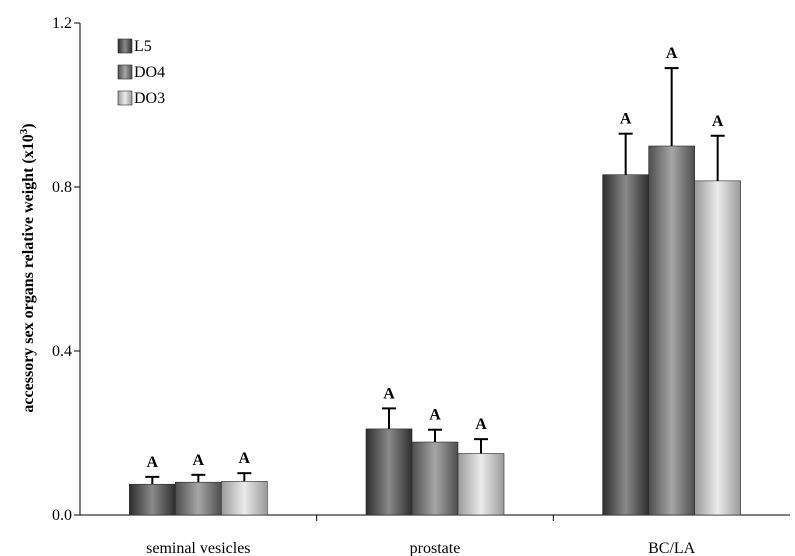 Image resolution: width=795 pixels, height=556 pixels. I want to click on legend-swatch-do3, so click(125, 98).